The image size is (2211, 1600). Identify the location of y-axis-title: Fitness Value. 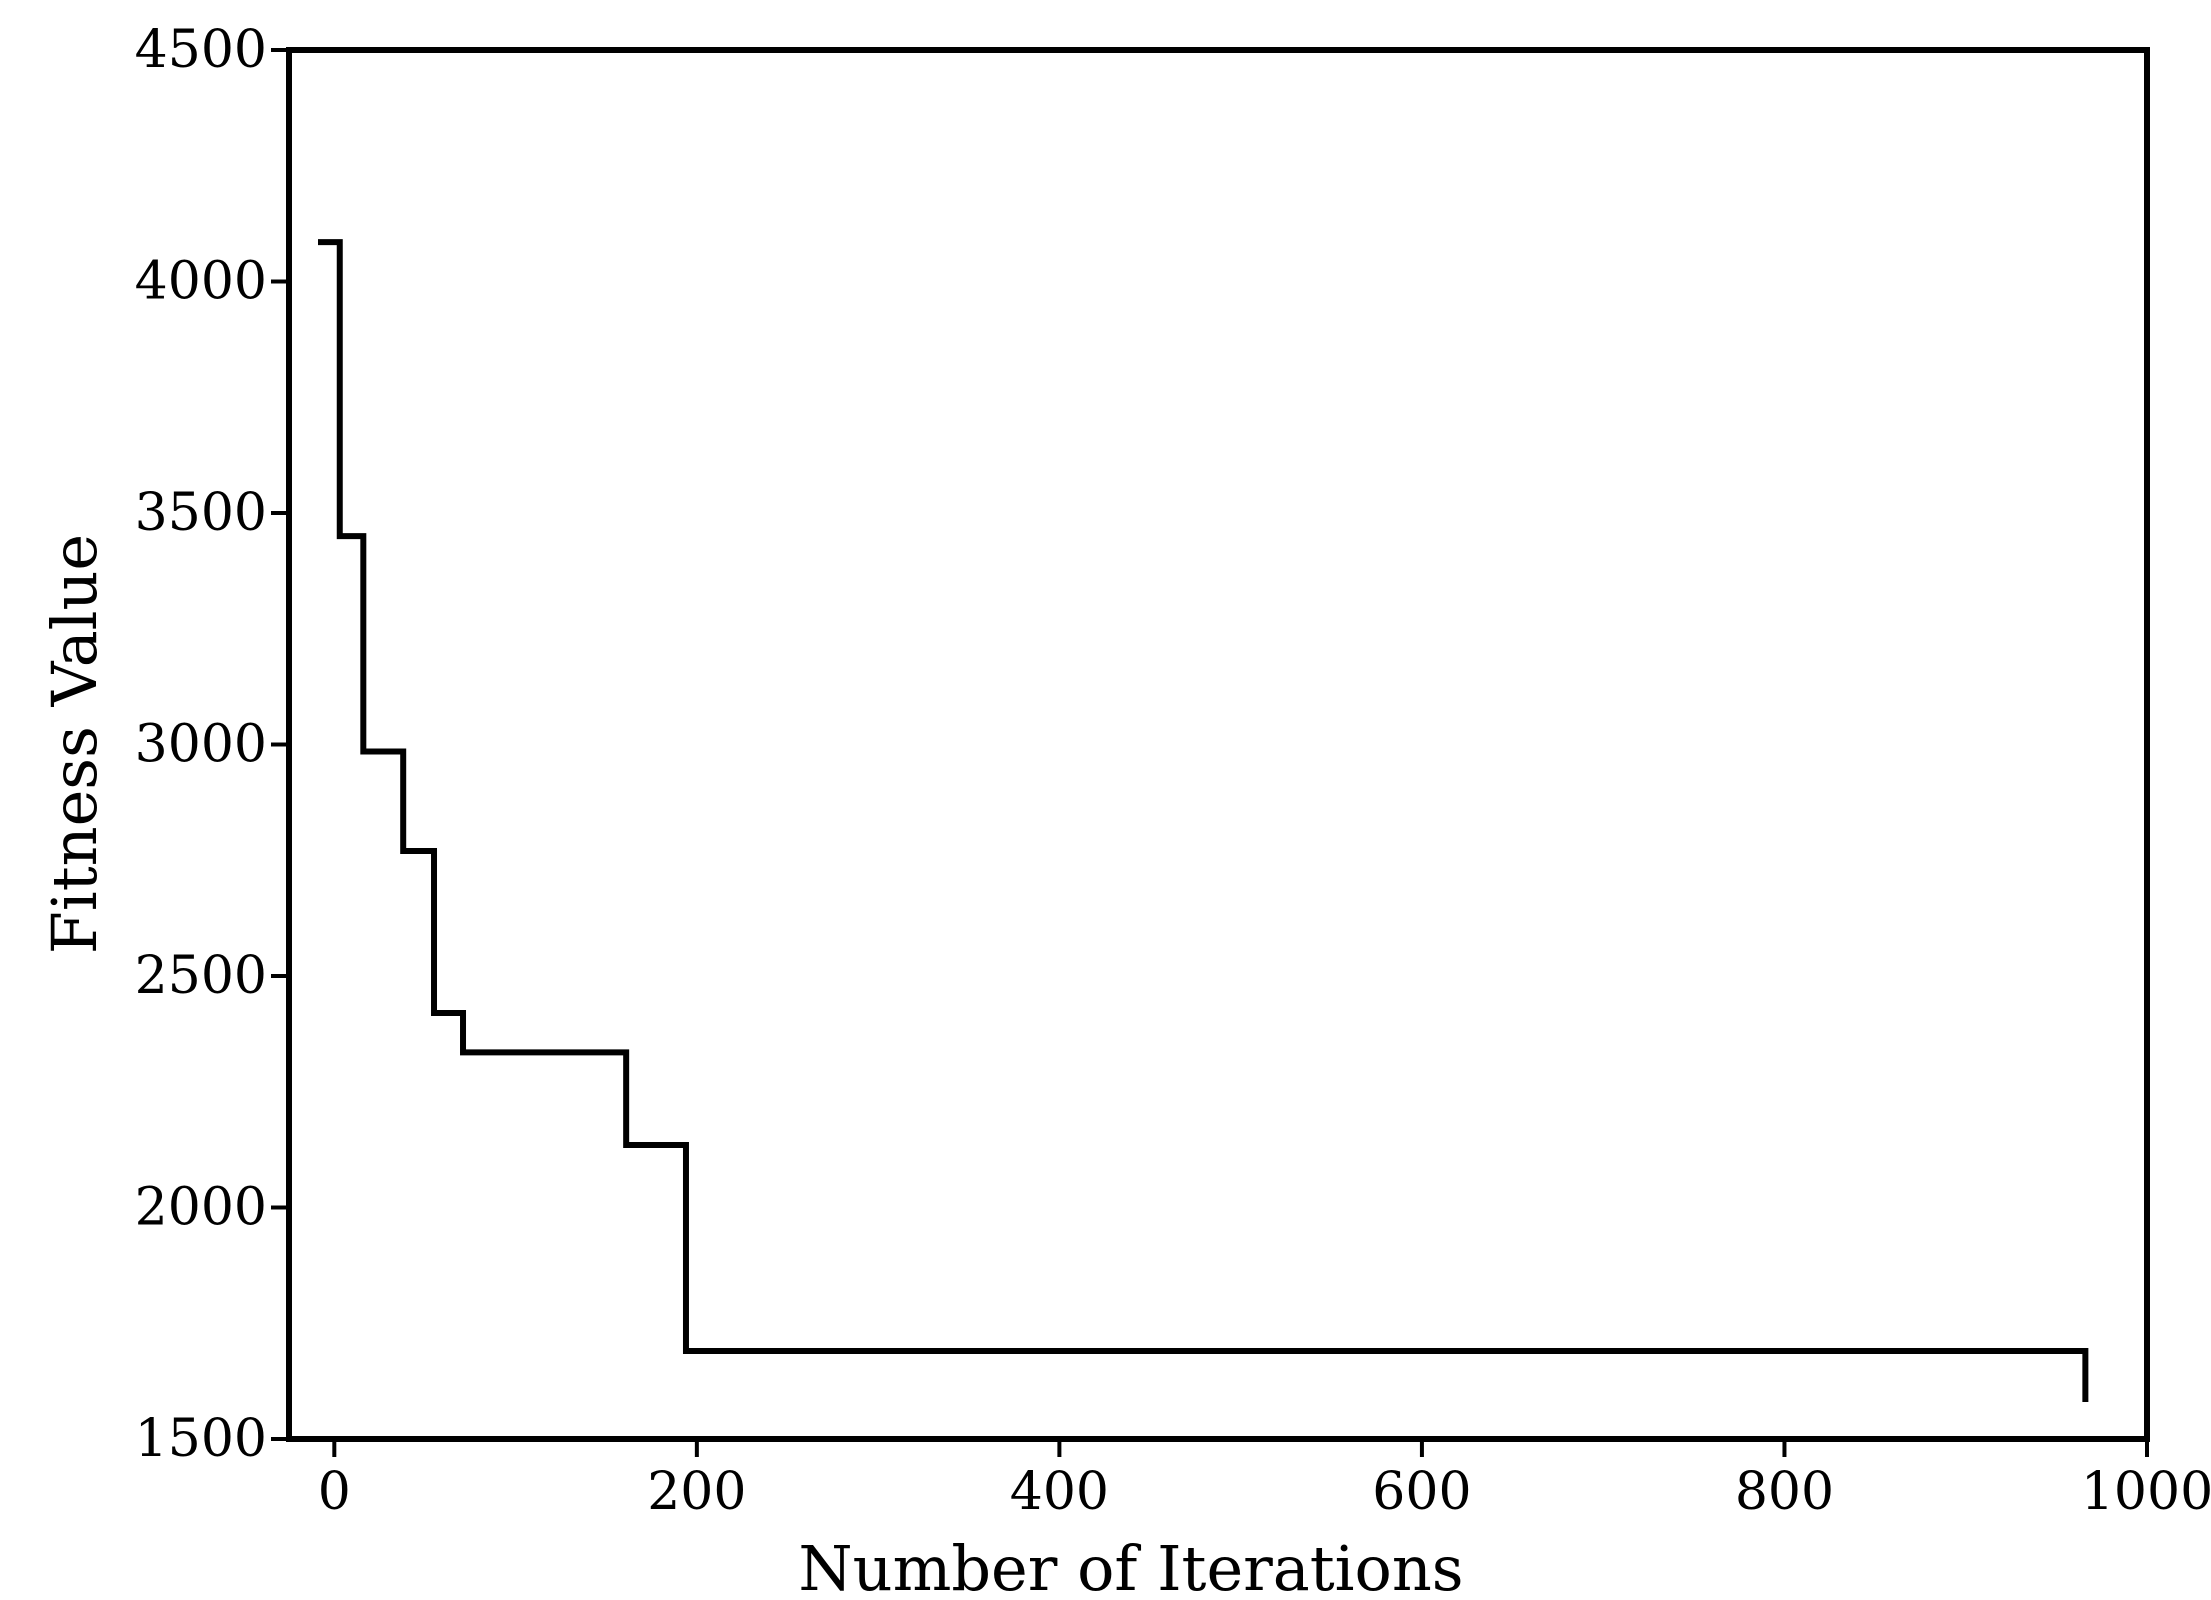
(74, 744).